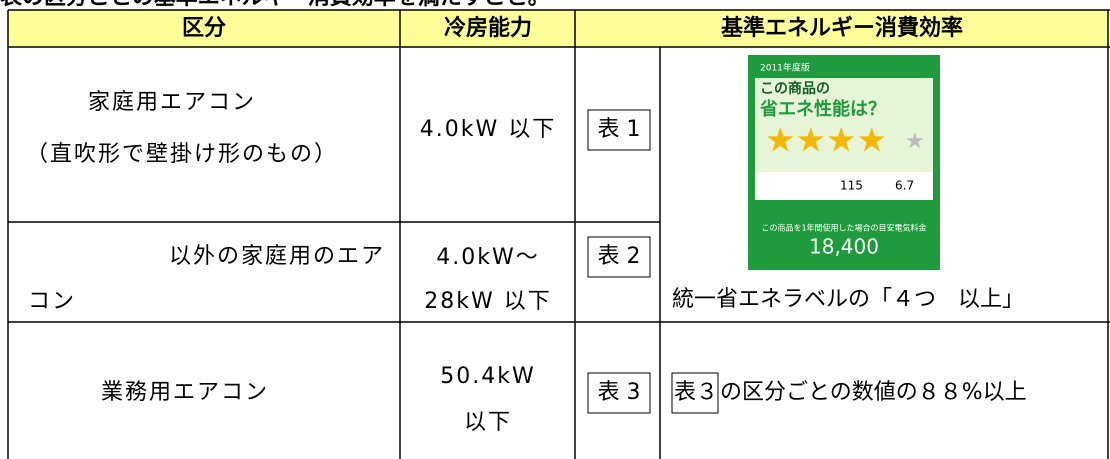 The height and width of the screenshot is (459, 1110). What do you see at coordinates (204, 28) in the screenshot?
I see `header-cell: 区分` at bounding box center [204, 28].